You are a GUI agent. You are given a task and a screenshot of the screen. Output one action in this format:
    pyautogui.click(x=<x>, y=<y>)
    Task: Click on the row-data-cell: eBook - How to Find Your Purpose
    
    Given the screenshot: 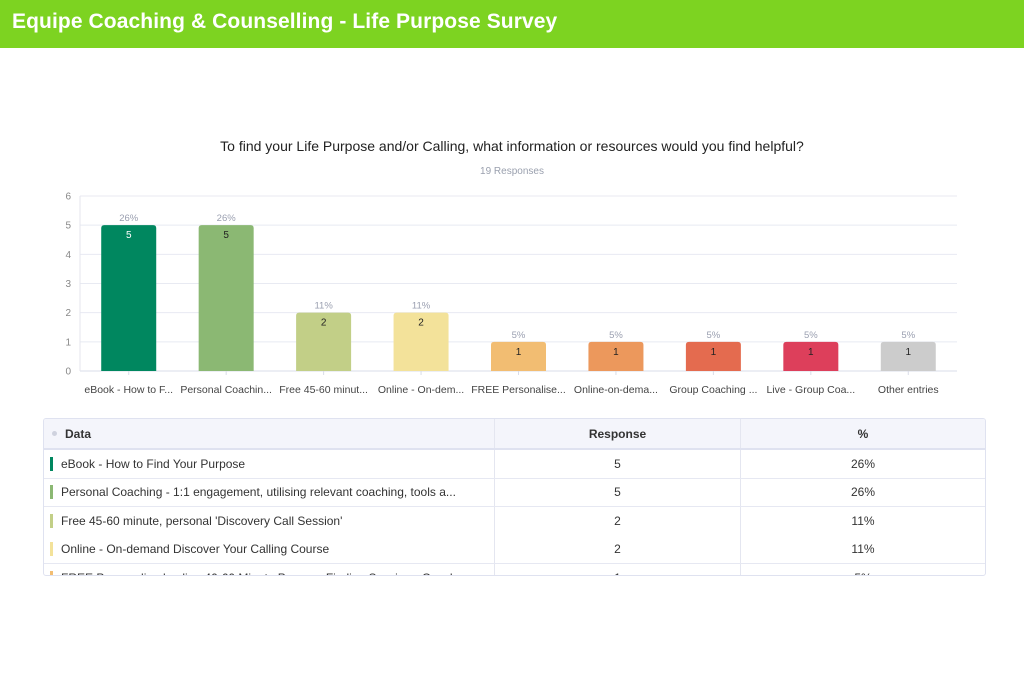 What is the action you would take?
    pyautogui.click(x=269, y=464)
    